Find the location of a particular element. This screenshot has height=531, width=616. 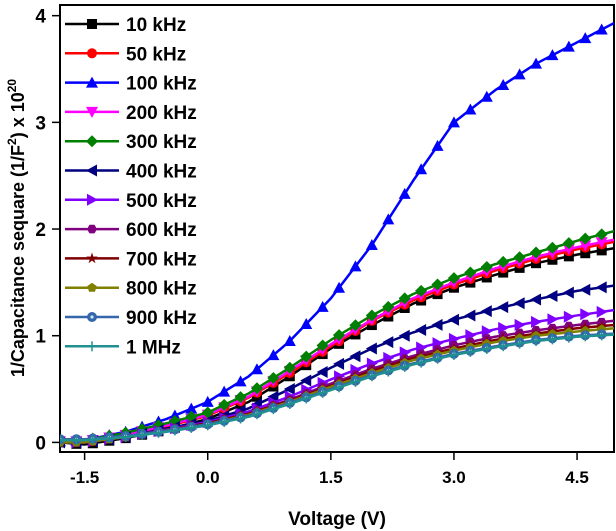

y-axis-label-sup2: 20 is located at coordinates (12, 86).